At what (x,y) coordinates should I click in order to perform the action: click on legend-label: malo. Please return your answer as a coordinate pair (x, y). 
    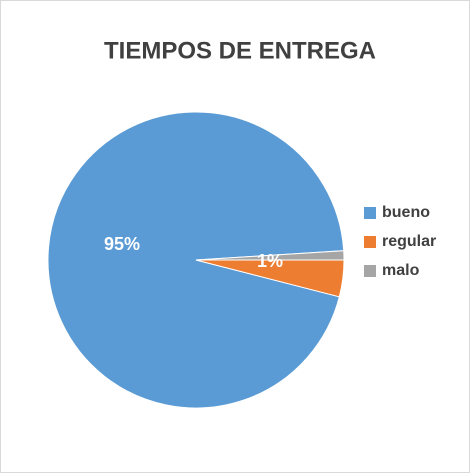
    Looking at the image, I should click on (401, 270).